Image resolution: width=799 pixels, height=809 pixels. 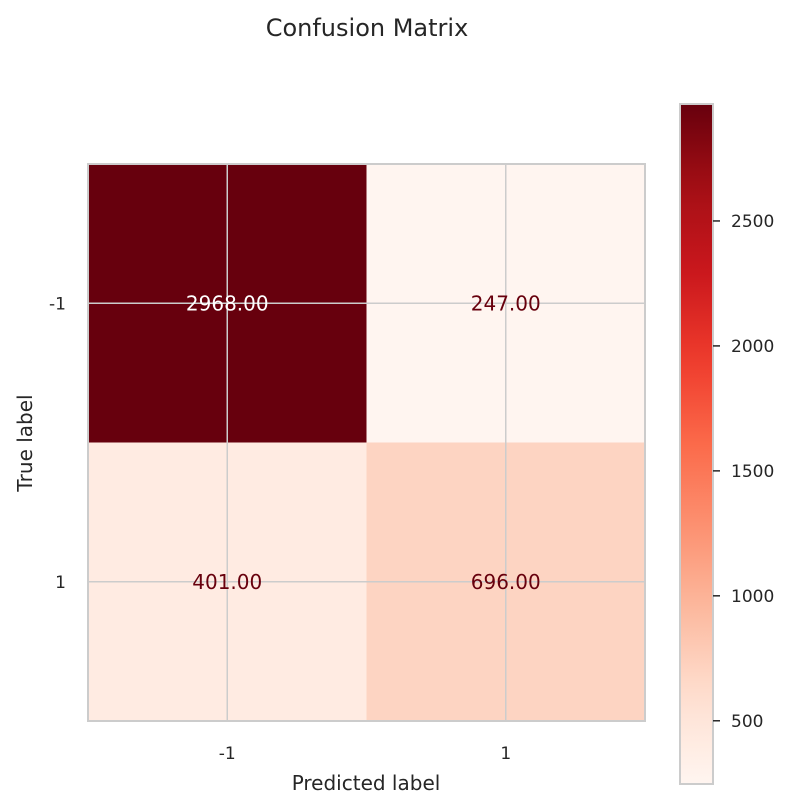 I want to click on chart-title: Confusion Matrix, so click(x=367, y=28).